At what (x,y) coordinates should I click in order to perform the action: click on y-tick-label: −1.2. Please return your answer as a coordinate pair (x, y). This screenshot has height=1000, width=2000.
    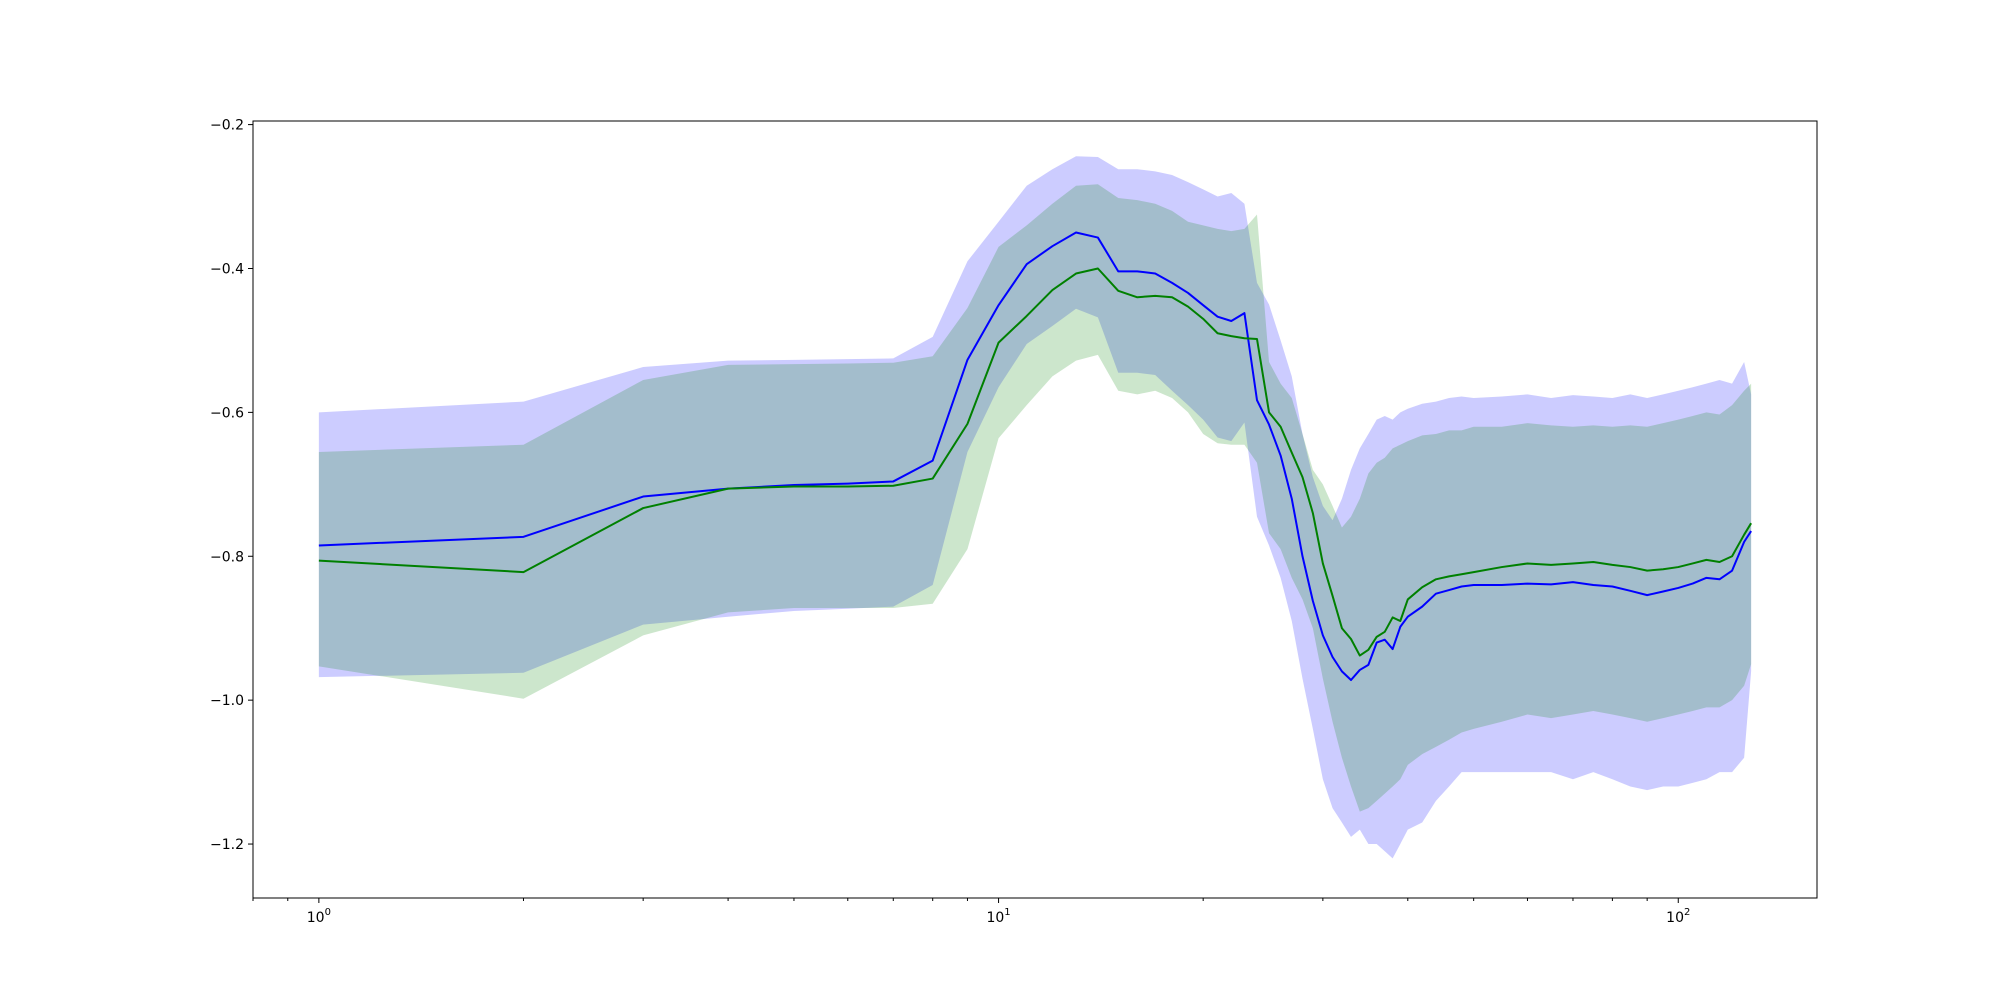
    Looking at the image, I should click on (227, 845).